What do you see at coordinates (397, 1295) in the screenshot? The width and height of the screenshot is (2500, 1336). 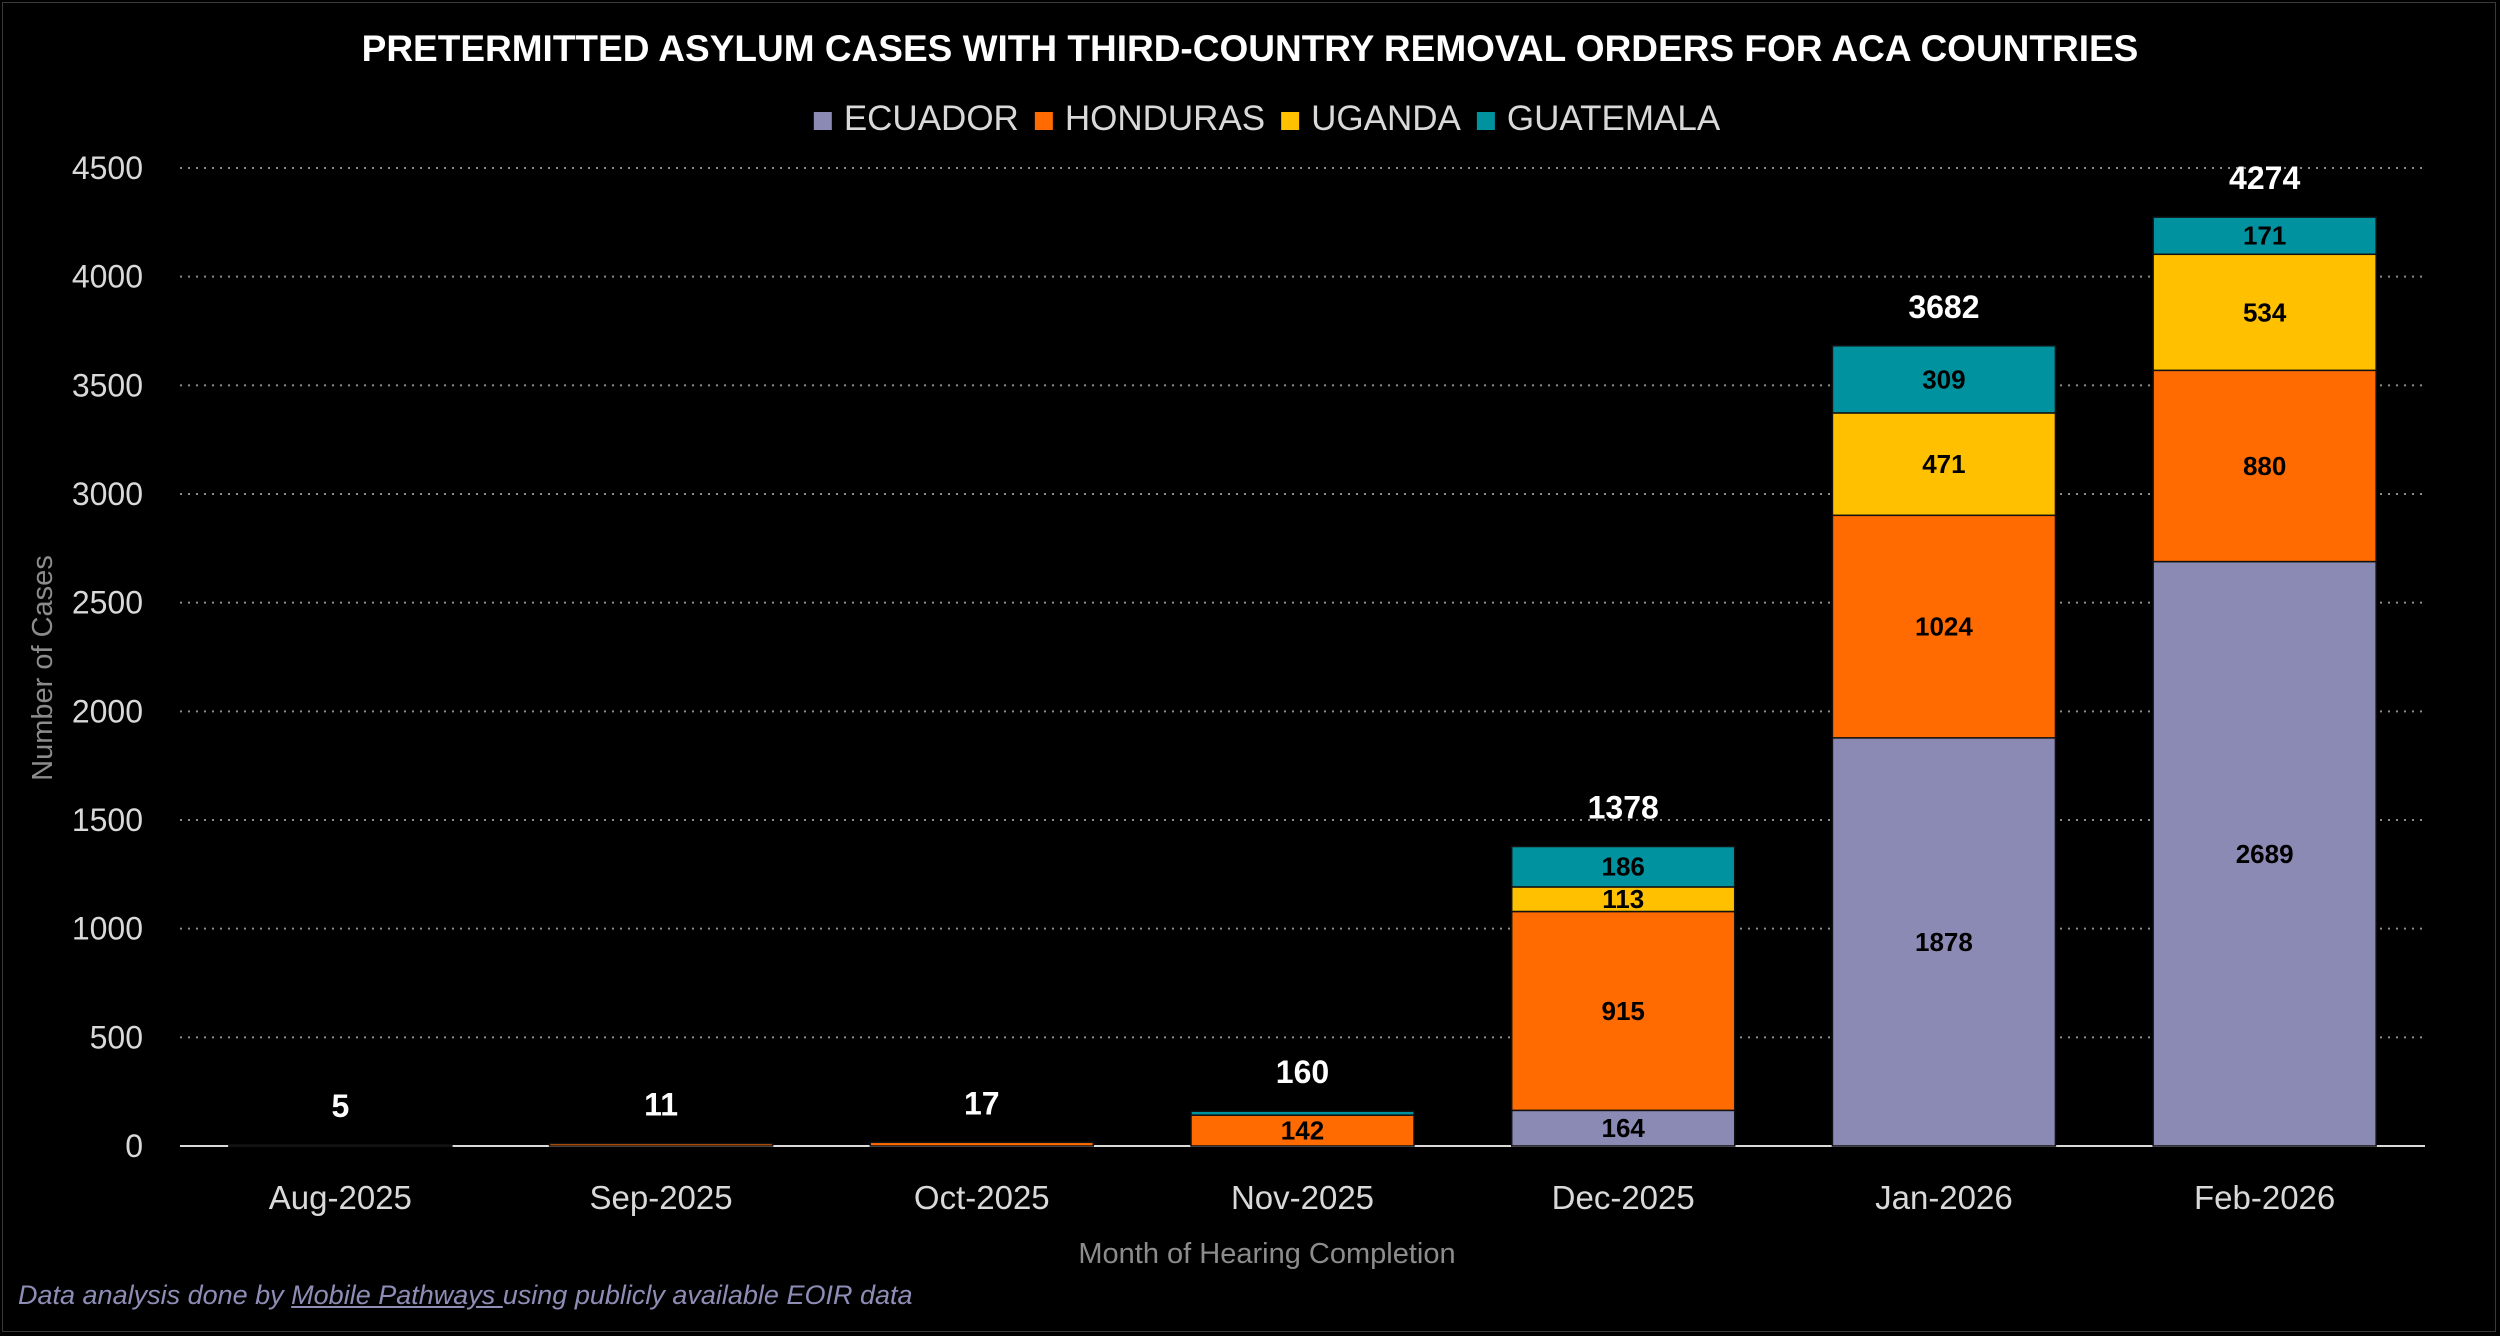 I see `mobile-pathways-link: Mobile Pathways` at bounding box center [397, 1295].